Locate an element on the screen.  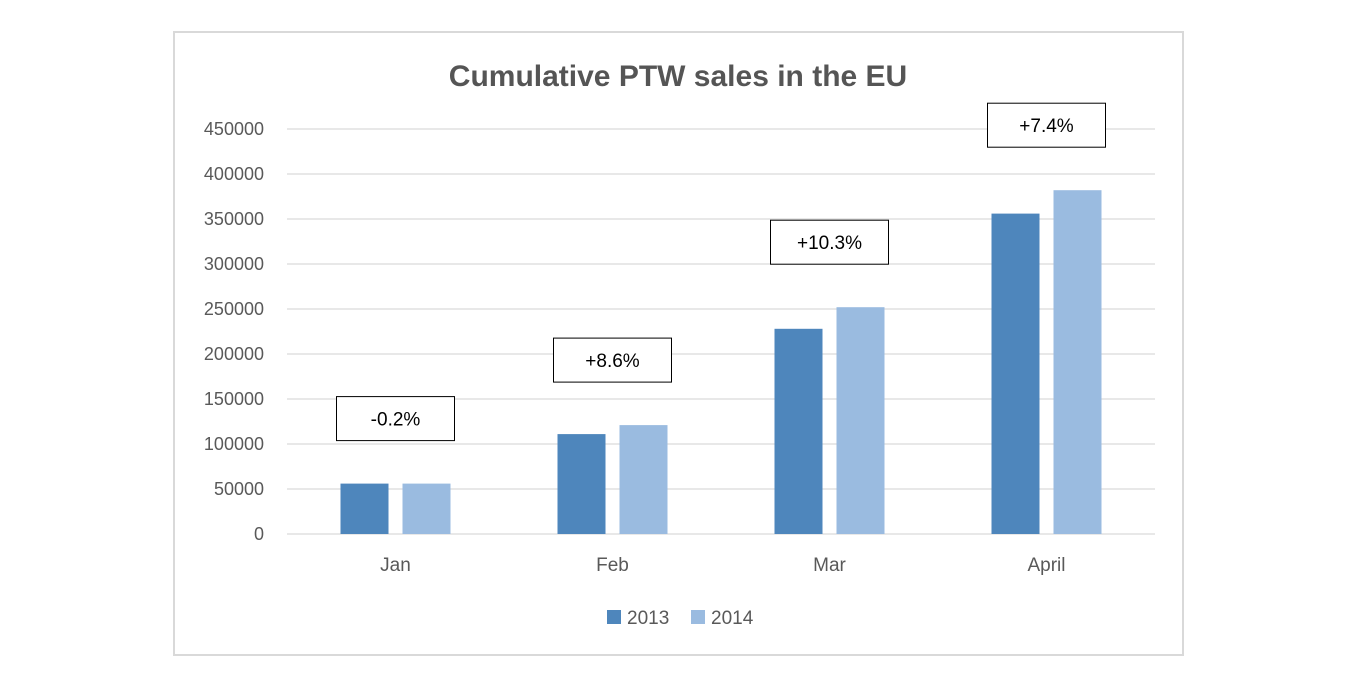
bar-2013-jan is located at coordinates (364, 508).